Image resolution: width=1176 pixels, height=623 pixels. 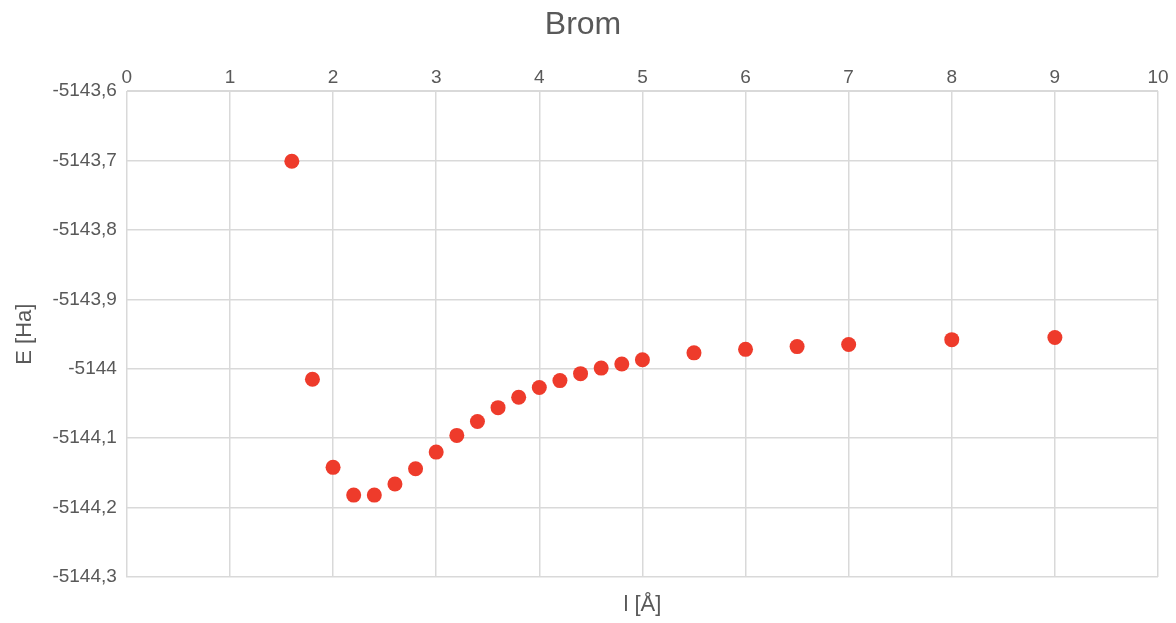 I want to click on x-tick-label: 7, so click(x=848, y=77).